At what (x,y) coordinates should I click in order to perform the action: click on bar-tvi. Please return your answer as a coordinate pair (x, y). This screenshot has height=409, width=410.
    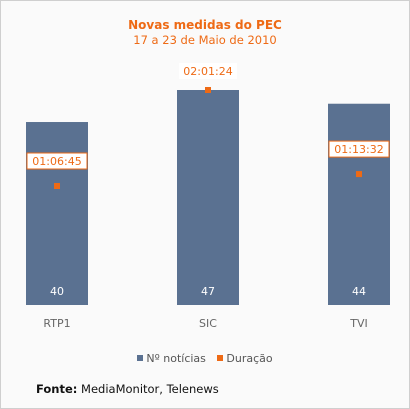
    Looking at the image, I should click on (359, 204).